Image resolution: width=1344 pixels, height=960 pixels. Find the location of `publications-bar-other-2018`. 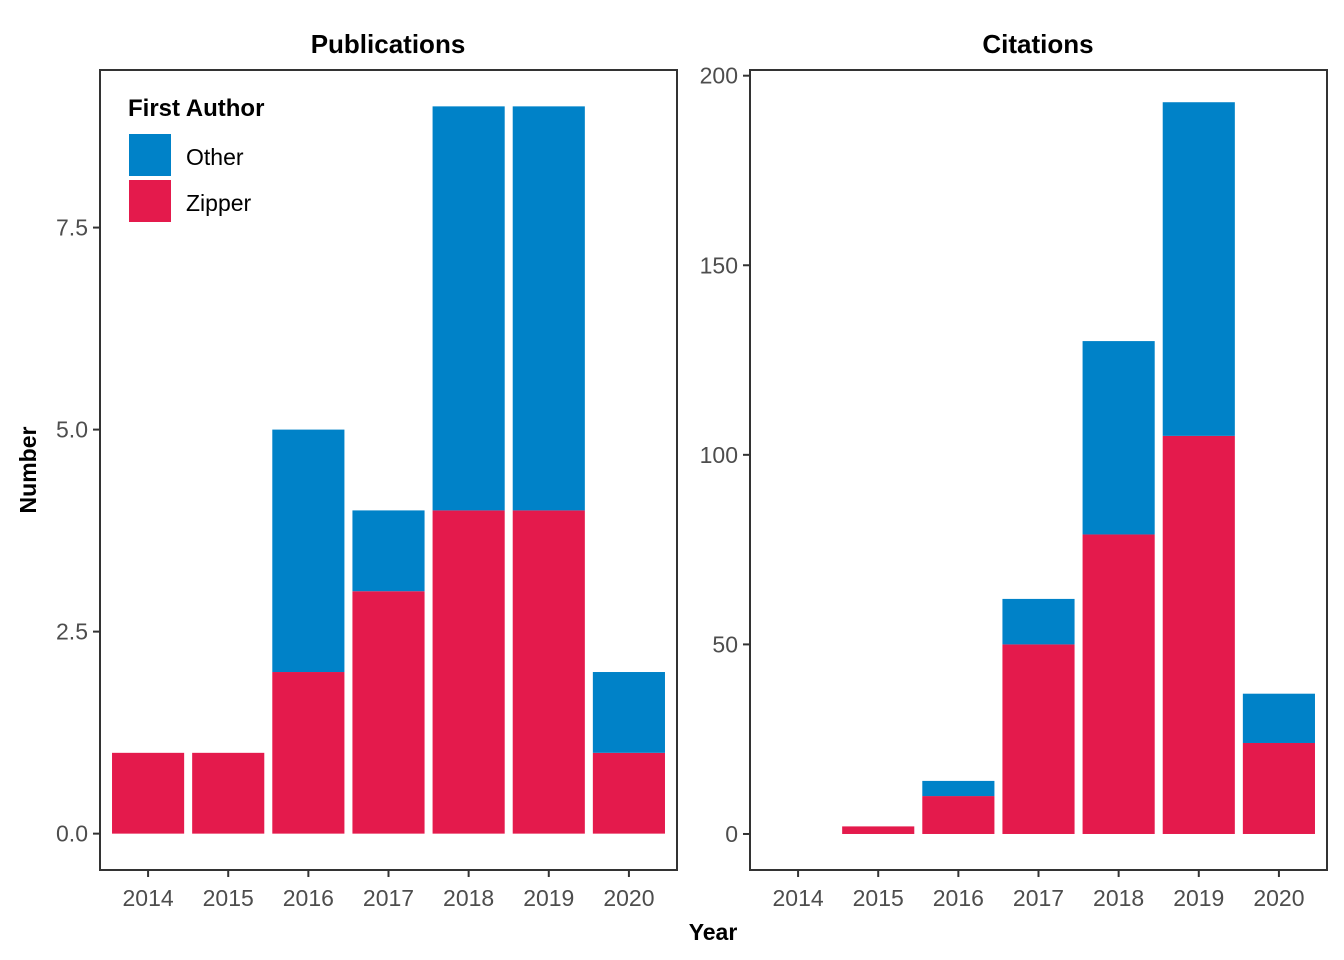

publications-bar-other-2018 is located at coordinates (468, 308).